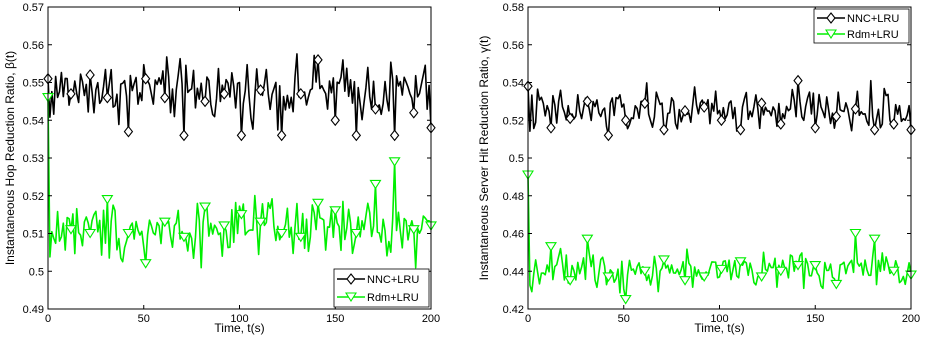 Image resolution: width=932 pixels, height=342 pixels. What do you see at coordinates (33, 8) in the screenshot?
I see `left-y-tick-label: 0.57` at bounding box center [33, 8].